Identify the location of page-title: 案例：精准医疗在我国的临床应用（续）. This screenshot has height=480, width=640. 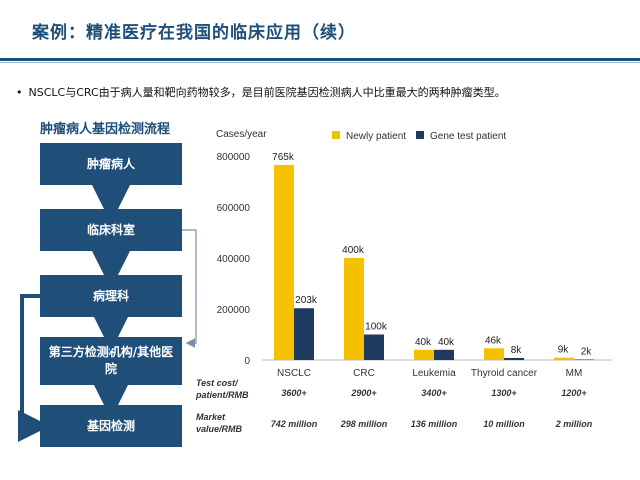
(194, 33).